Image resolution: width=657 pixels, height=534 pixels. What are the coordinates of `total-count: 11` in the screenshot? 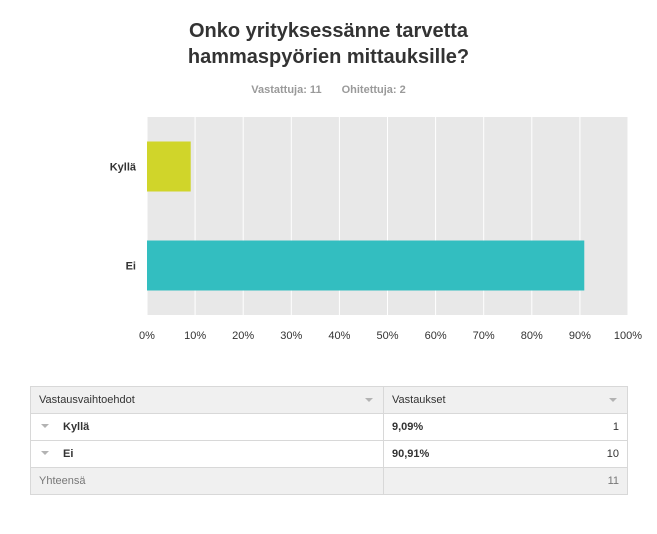 It's located at (613, 481).